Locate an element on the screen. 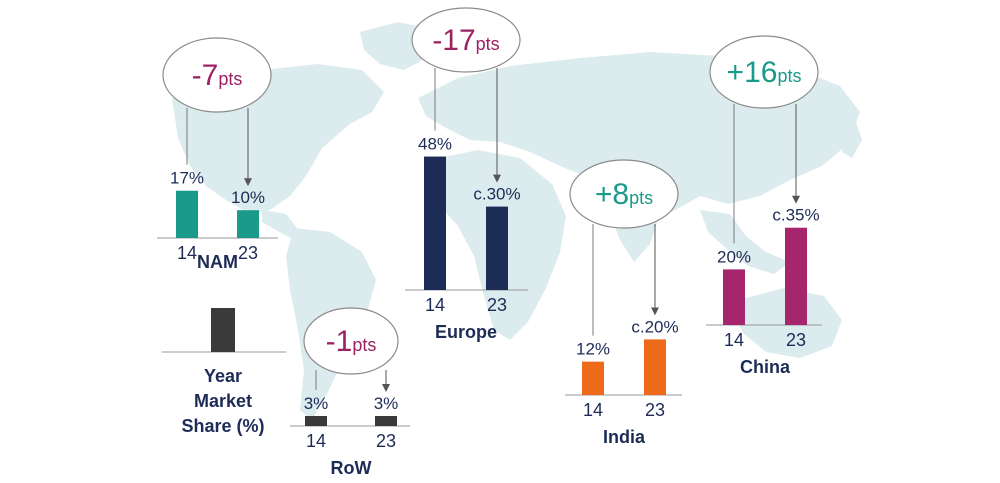 The height and width of the screenshot is (483, 1000). europe-category-label-14: 14 is located at coordinates (435, 305).